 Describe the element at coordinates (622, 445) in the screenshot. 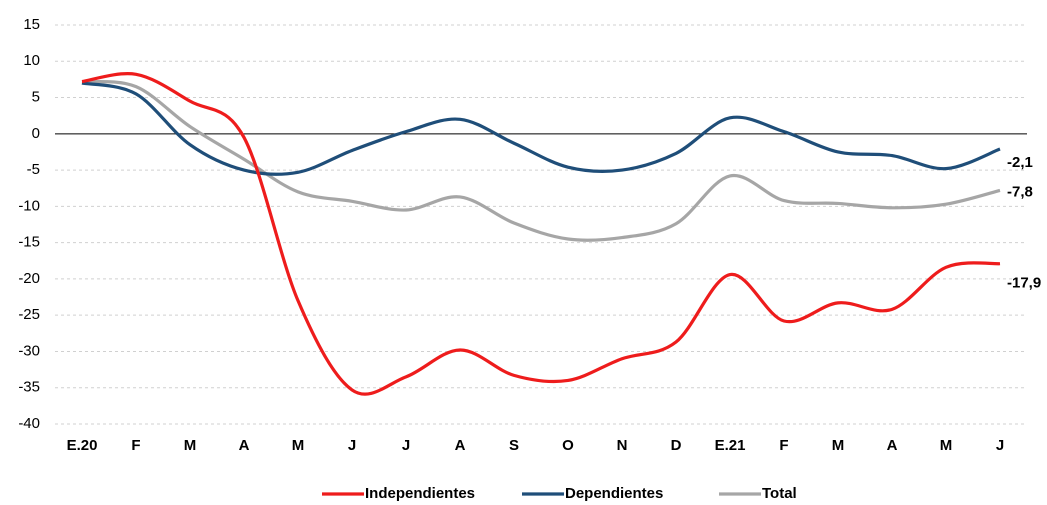

I see `x-tick-label: N` at that location.